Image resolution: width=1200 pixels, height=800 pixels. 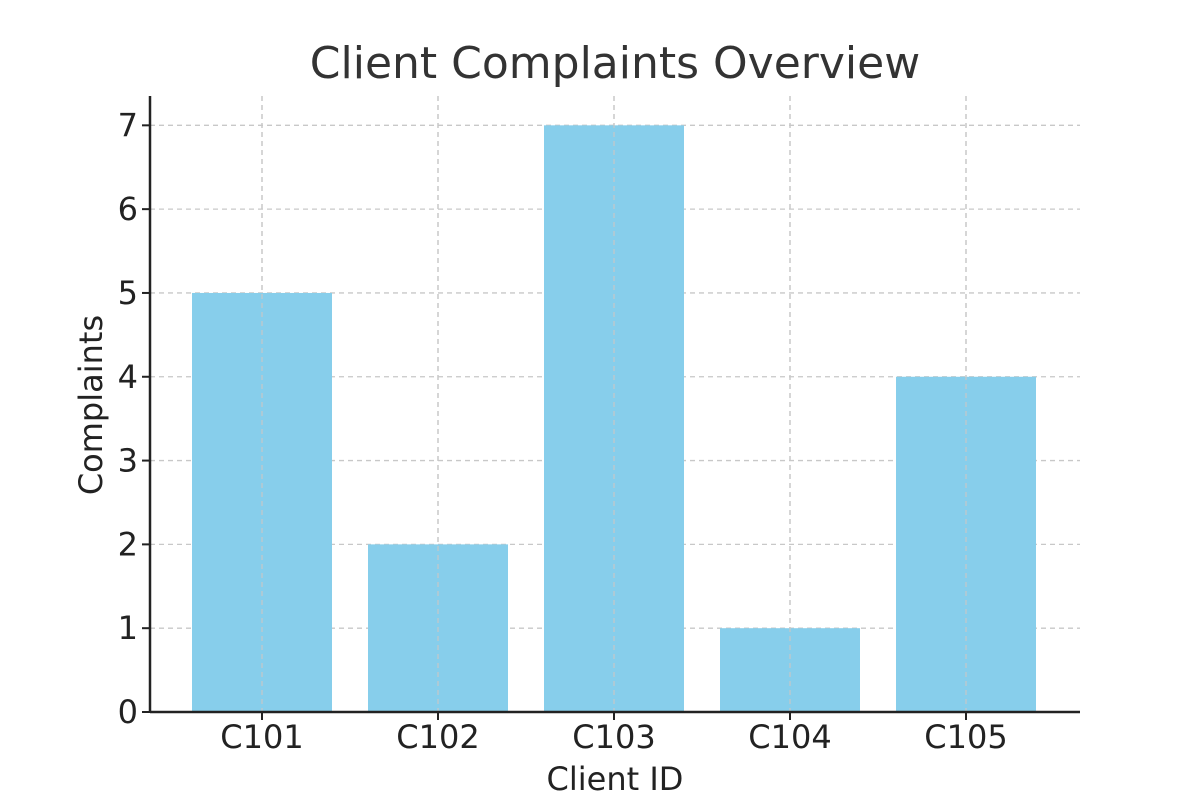 What do you see at coordinates (615, 779) in the screenshot?
I see `x-axis-label: Client ID` at bounding box center [615, 779].